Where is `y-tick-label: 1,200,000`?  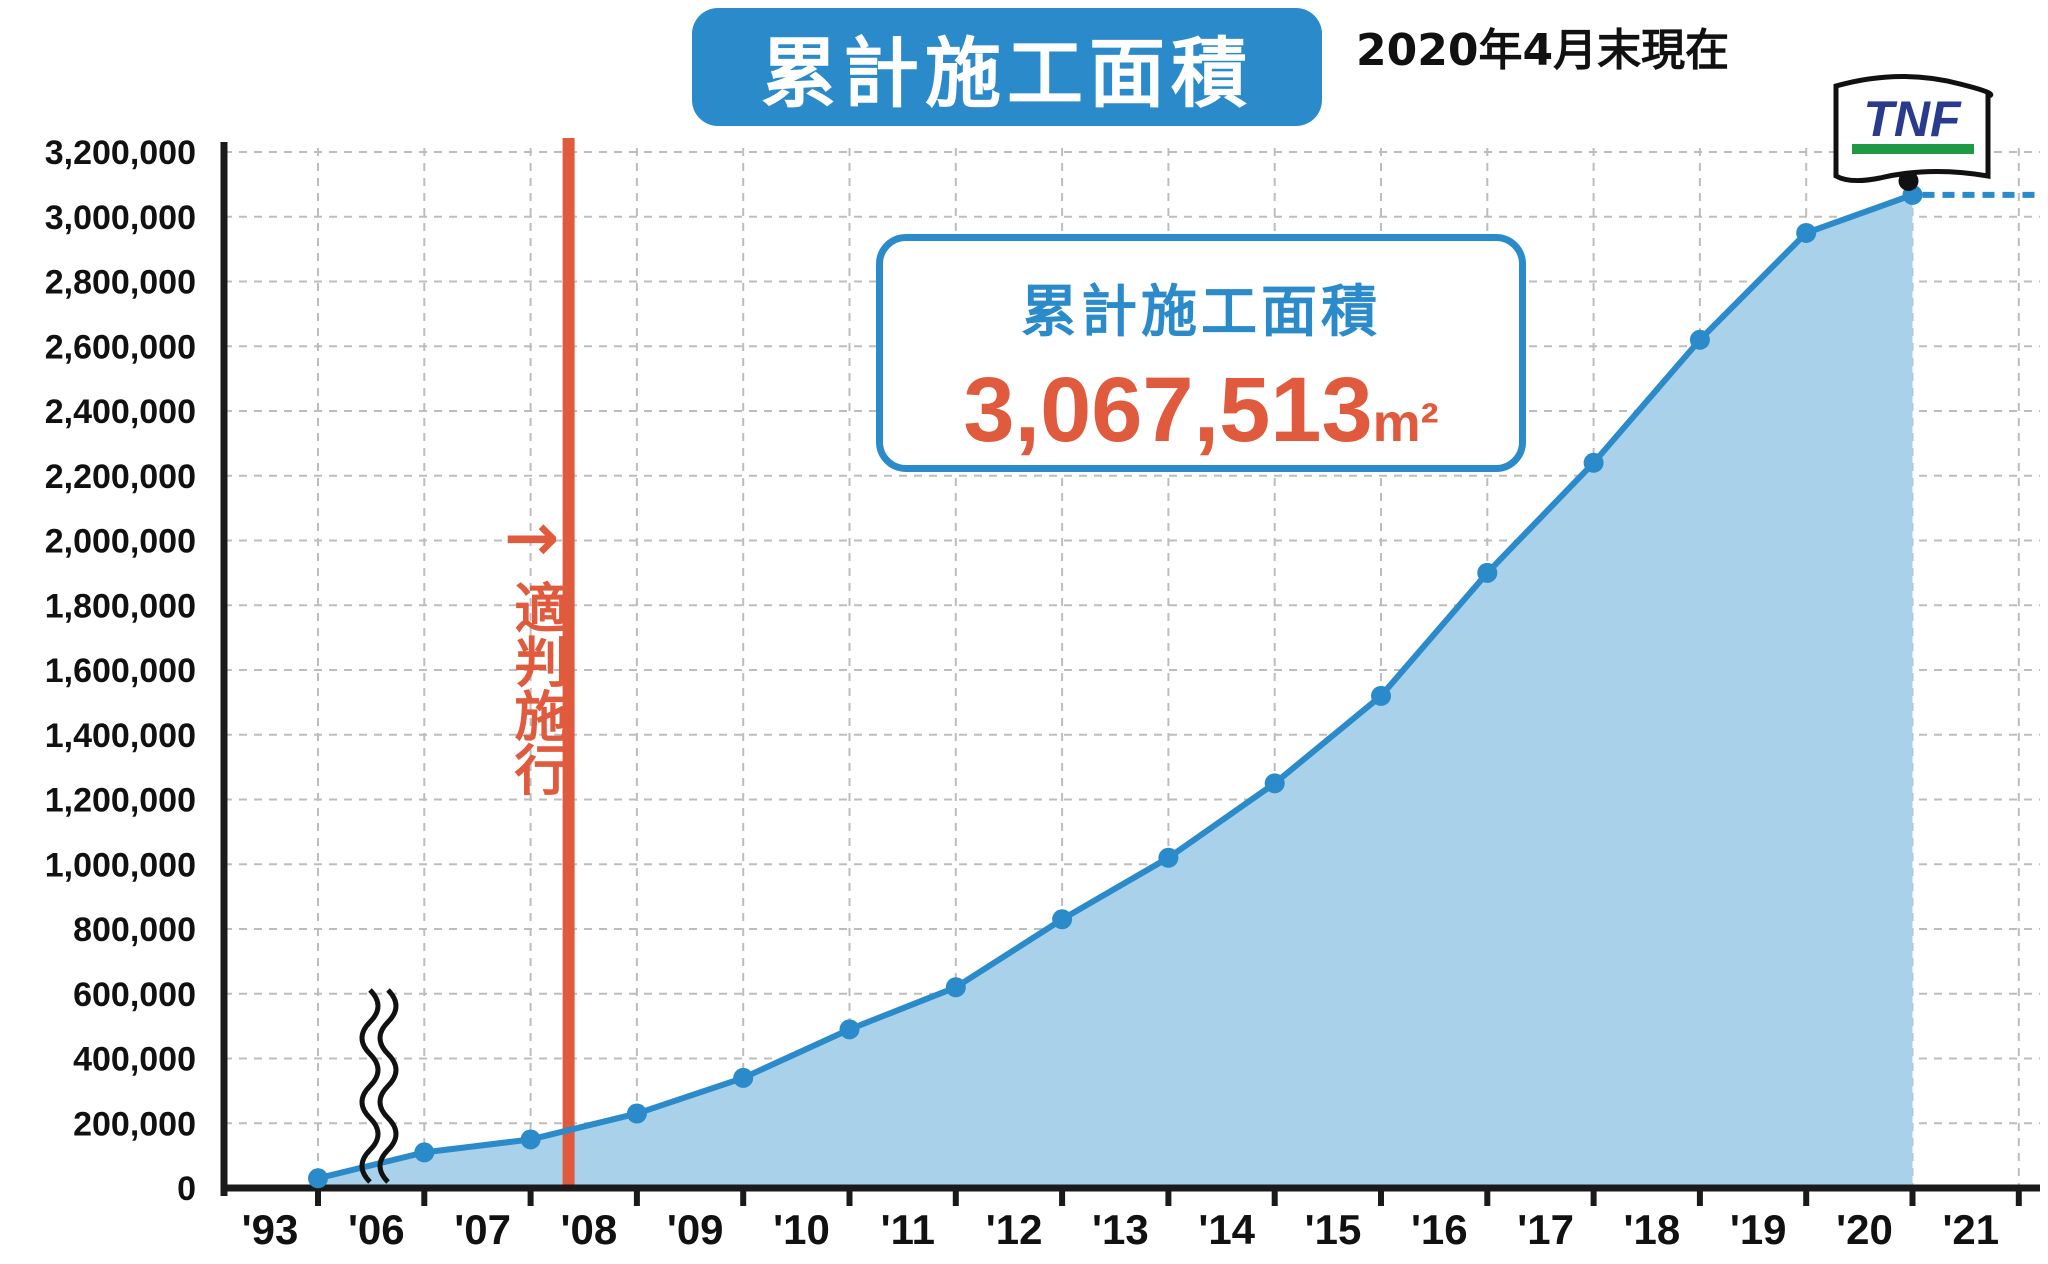
y-tick-label: 1,200,000 is located at coordinates (120, 801).